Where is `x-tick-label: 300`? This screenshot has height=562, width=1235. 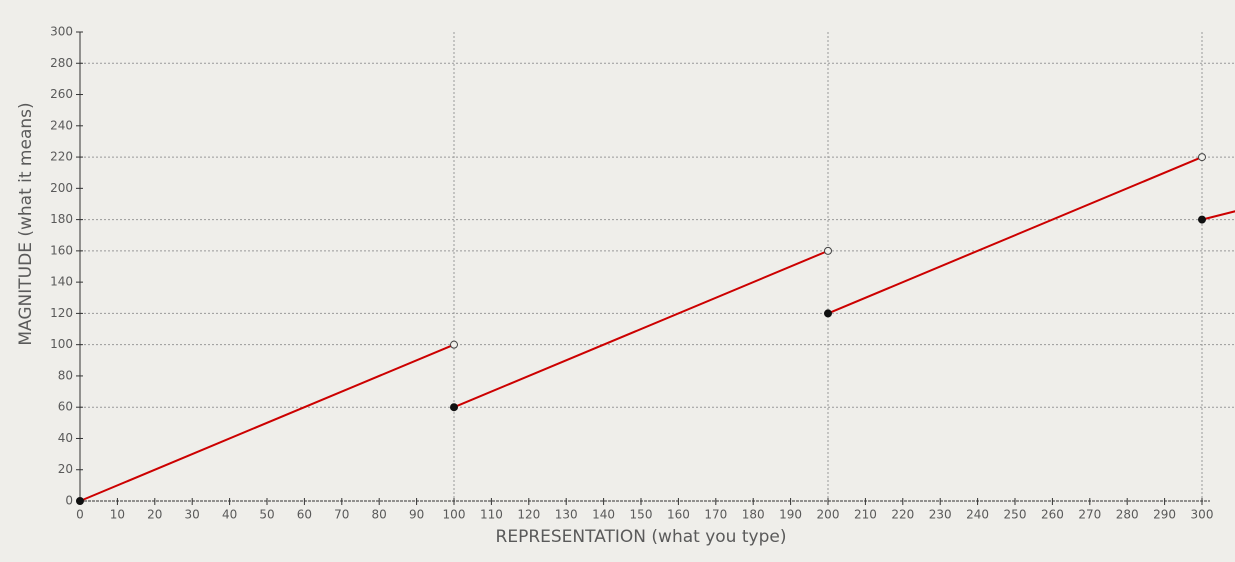
x-tick-label: 300 is located at coordinates (1202, 515).